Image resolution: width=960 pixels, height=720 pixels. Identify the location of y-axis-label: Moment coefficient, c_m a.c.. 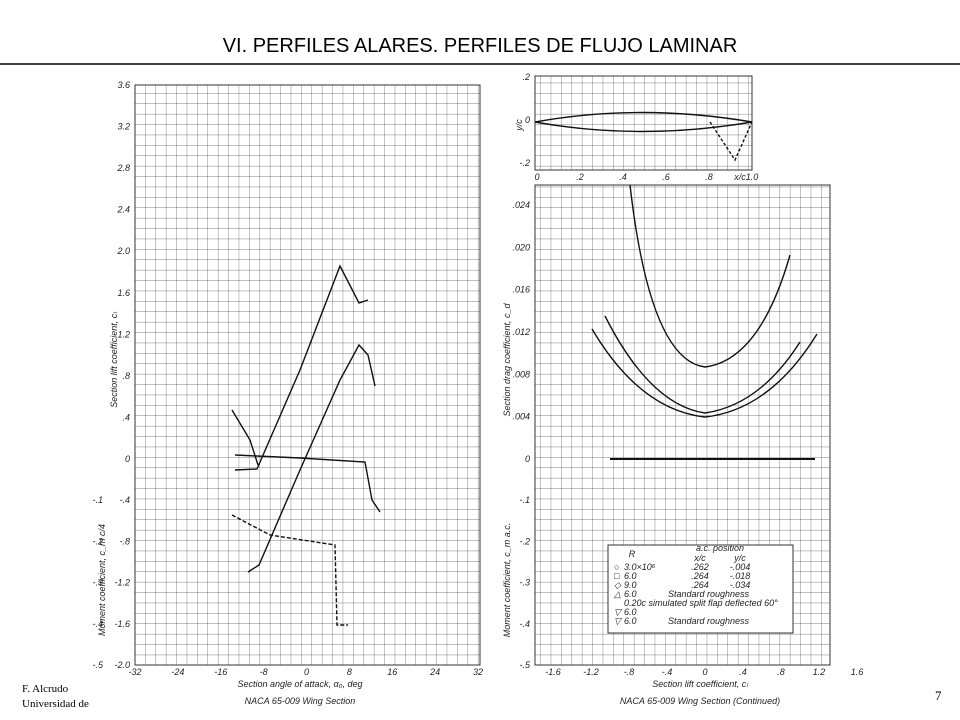
(507, 580).